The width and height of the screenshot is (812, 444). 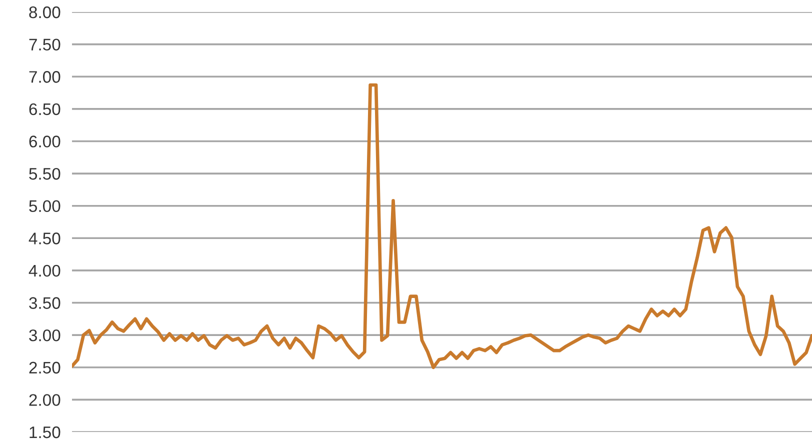 I want to click on y-tick-label: 8.00, so click(x=44, y=12).